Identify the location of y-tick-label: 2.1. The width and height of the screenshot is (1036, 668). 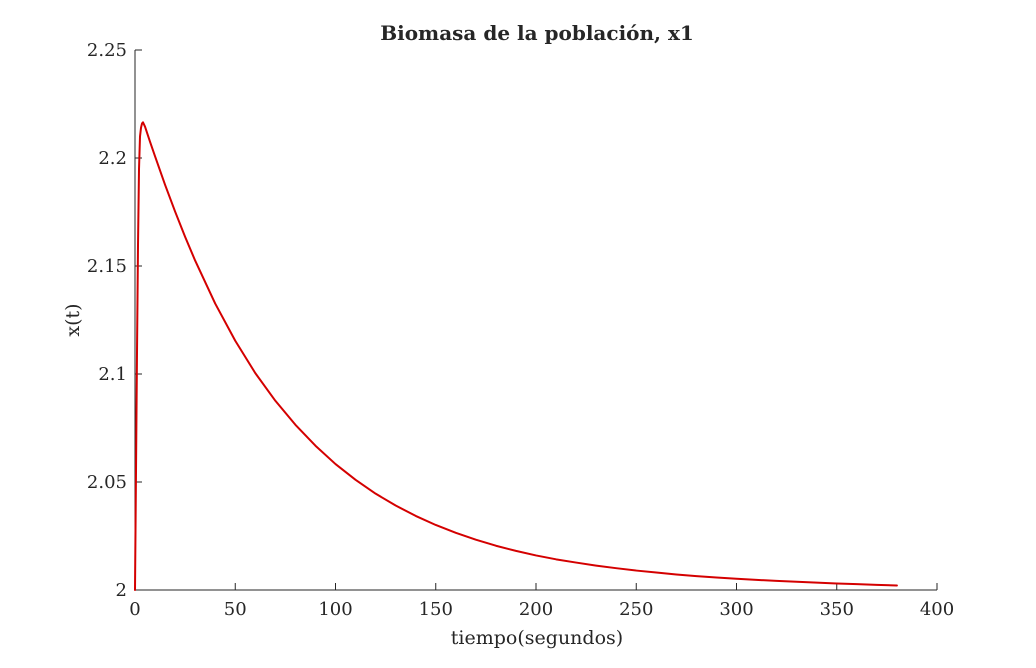
(112, 374).